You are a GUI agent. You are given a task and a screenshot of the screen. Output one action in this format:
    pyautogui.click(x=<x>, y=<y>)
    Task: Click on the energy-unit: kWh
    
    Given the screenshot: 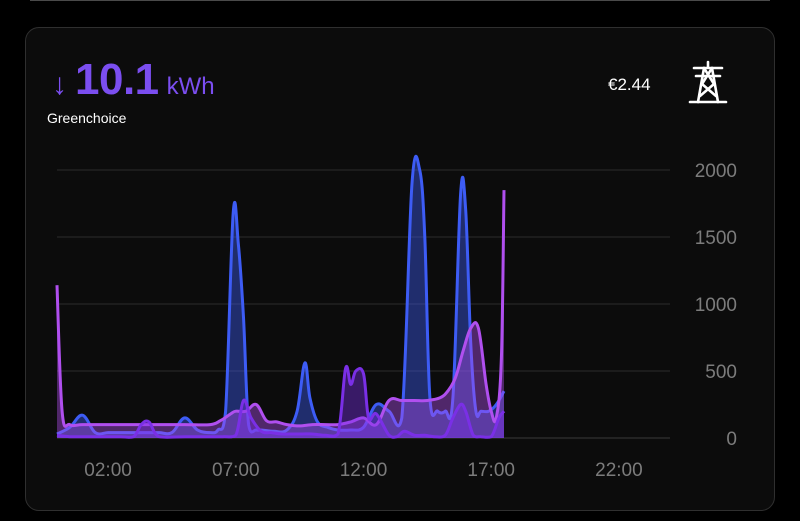 What is the action you would take?
    pyautogui.click(x=190, y=86)
    